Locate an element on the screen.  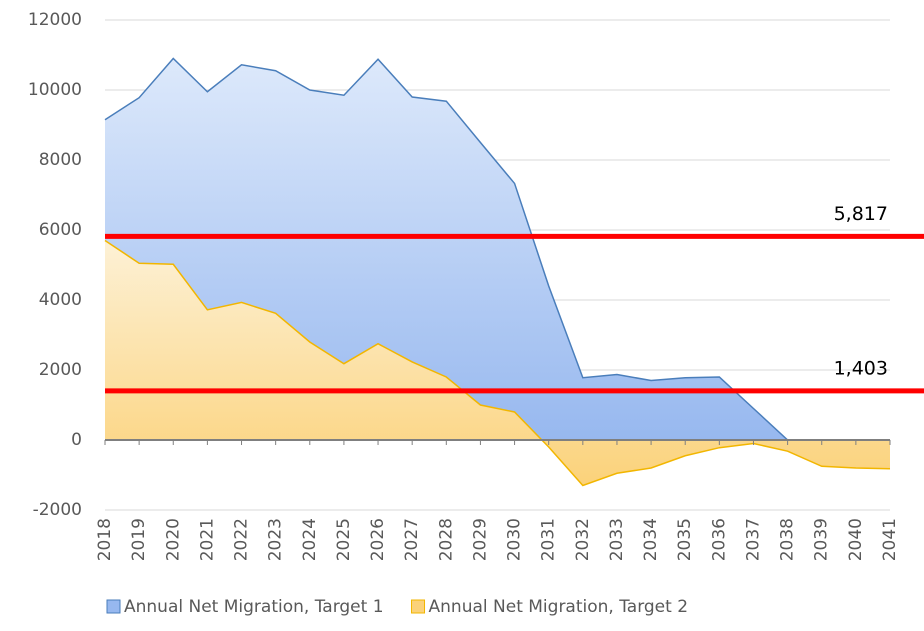
x-tick-label: 2018 is located at coordinates (105, 539).